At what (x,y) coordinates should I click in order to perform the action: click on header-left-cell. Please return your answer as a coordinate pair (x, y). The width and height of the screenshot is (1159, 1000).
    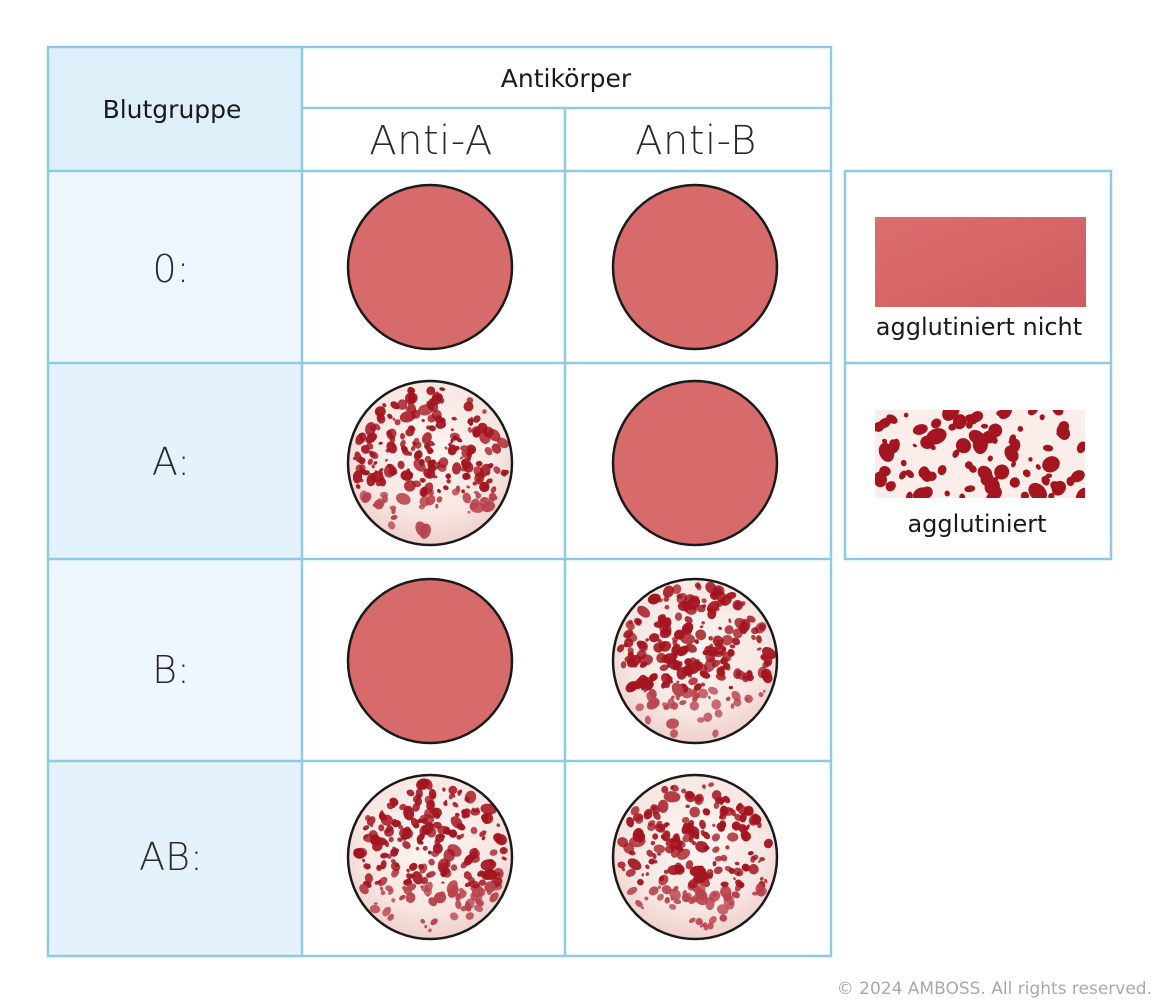
    Looking at the image, I should click on (175, 109).